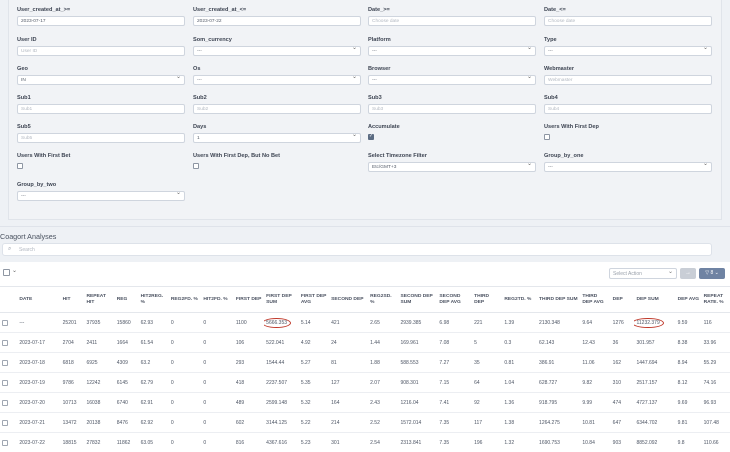  I want to click on column-header: SECOND DEP SUM, so click(418, 299).